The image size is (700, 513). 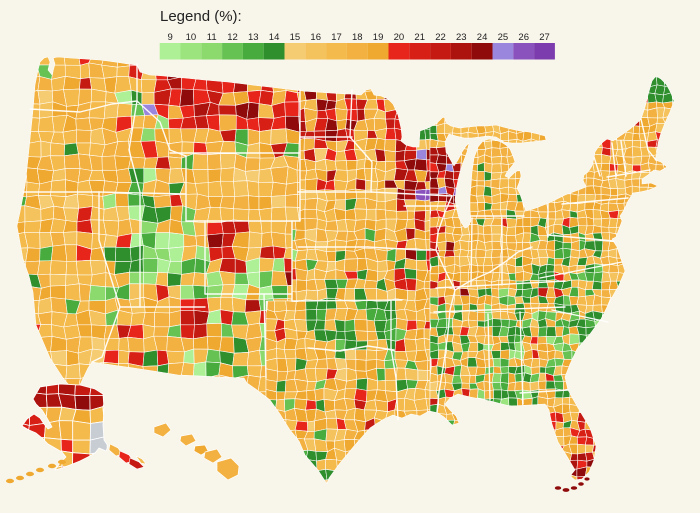 What do you see at coordinates (191, 37) in the screenshot?
I see `svg-text: 10` at bounding box center [191, 37].